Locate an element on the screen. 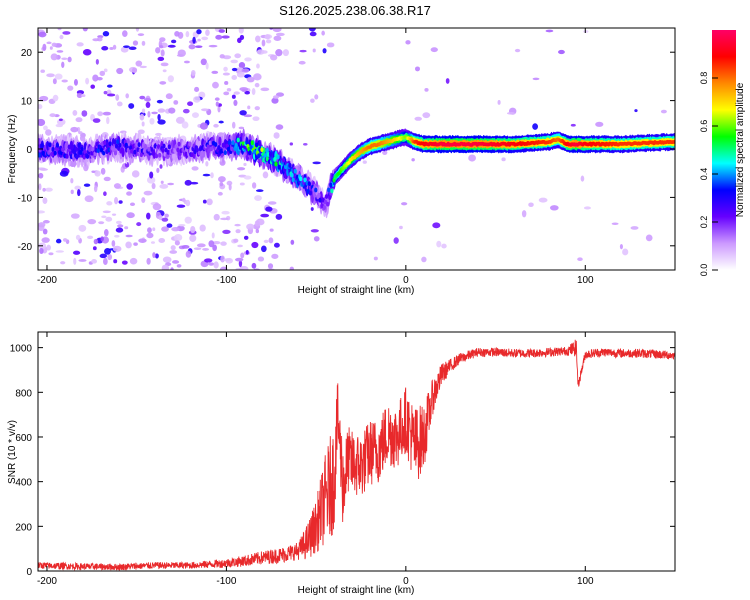 The image size is (750, 600). colorbar-axis: 0.0 0.2 0.4 0.6 0.8 is located at coordinates (708, 174).